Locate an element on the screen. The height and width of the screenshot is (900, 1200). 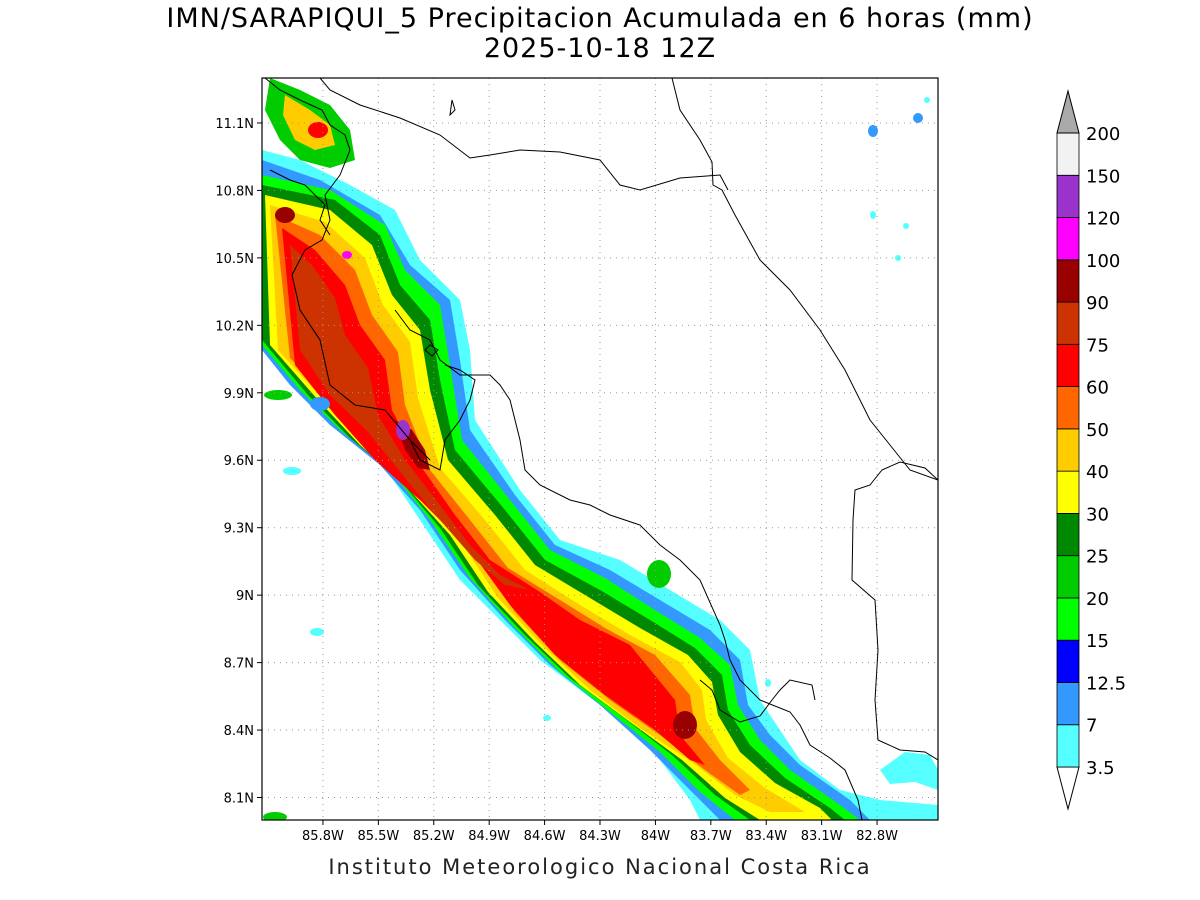
lon-tick-label: 84.9W is located at coordinates (489, 836).